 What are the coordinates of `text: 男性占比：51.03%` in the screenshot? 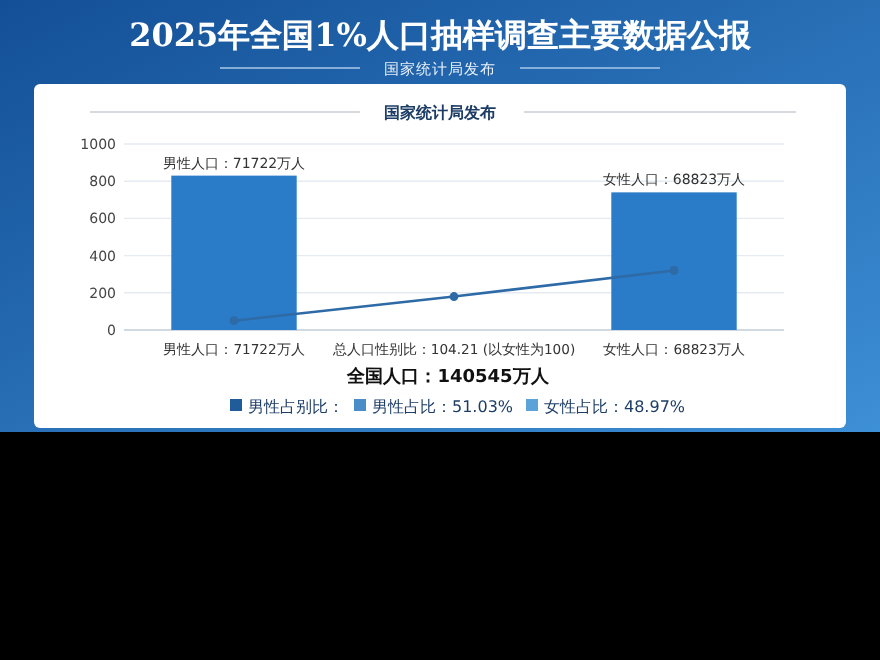 It's located at (443, 407).